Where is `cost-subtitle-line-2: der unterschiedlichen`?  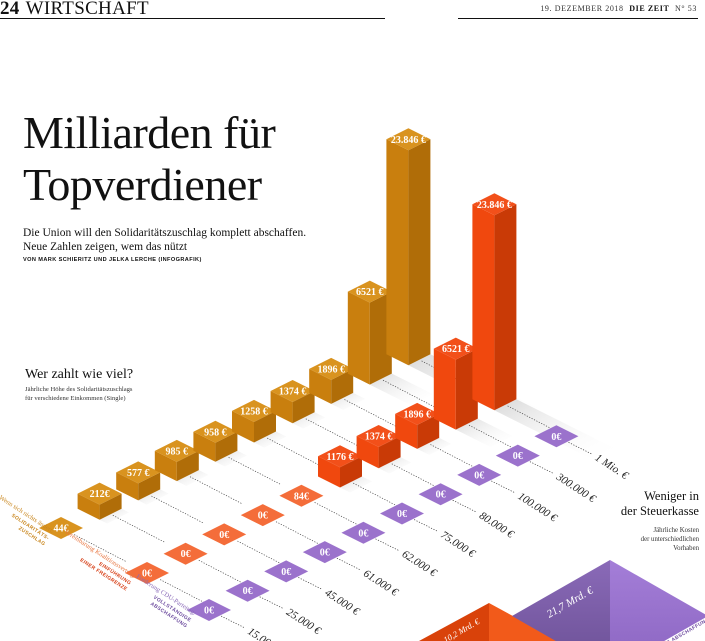 cost-subtitle-line-2: der unterschiedlichen is located at coordinates (669, 539).